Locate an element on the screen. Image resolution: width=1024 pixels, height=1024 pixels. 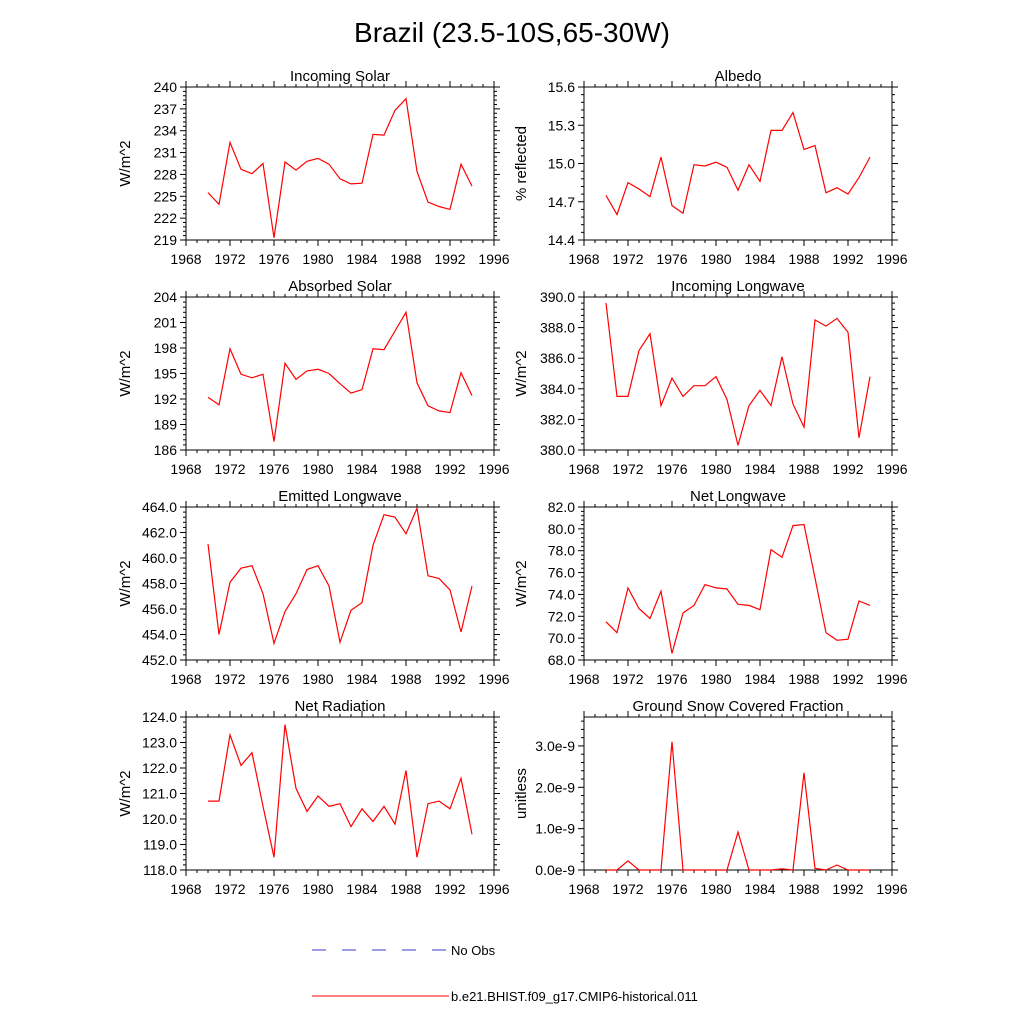
y-tick-label: 456.0 is located at coordinates (159, 609).